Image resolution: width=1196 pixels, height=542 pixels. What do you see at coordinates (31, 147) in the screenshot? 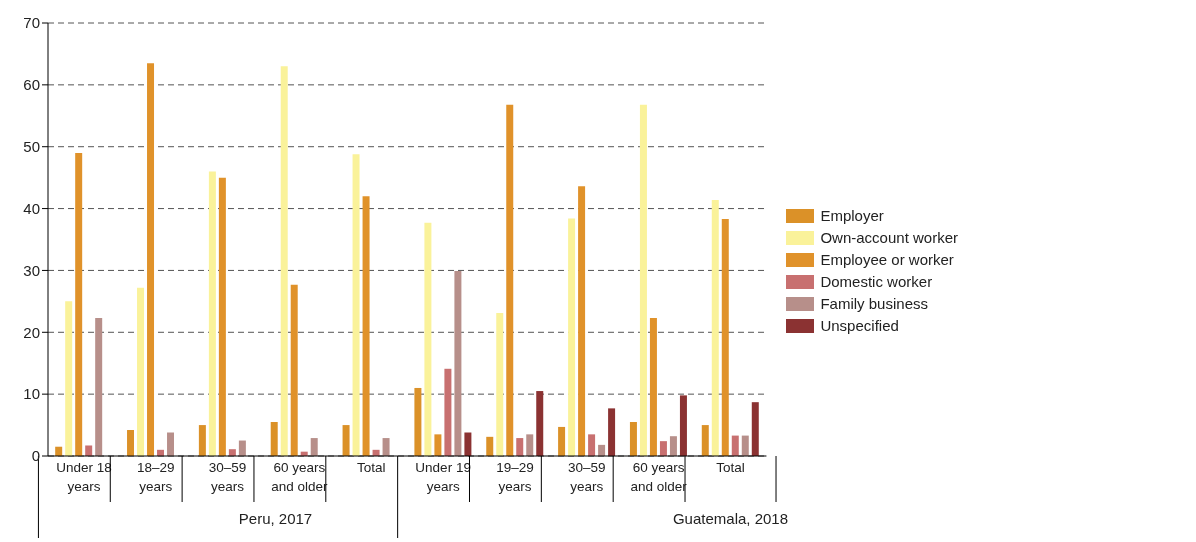
I see `y-tick-label: 50` at bounding box center [31, 147].